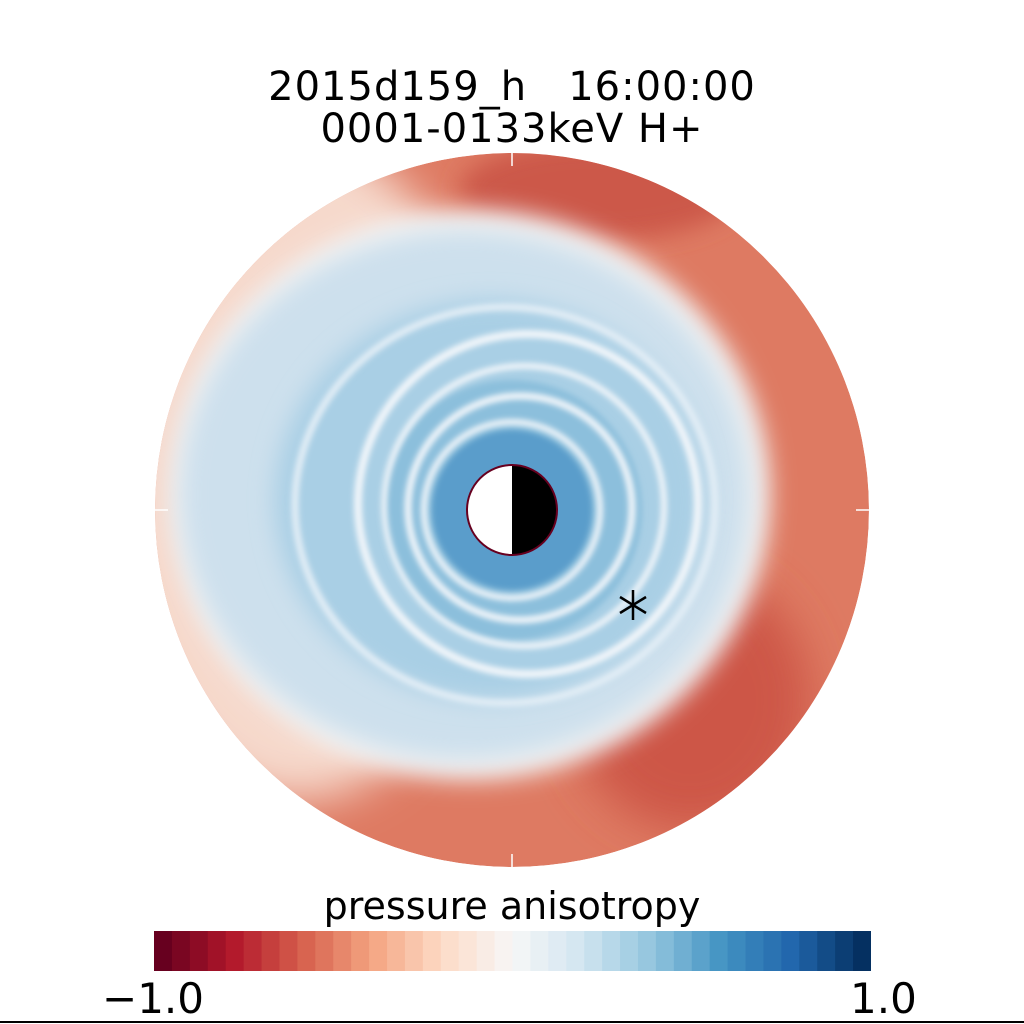 This screenshot has width=1024, height=1024. Describe the element at coordinates (512, 906) in the screenshot. I see `colorbar-label: pressure anisotropy` at that location.